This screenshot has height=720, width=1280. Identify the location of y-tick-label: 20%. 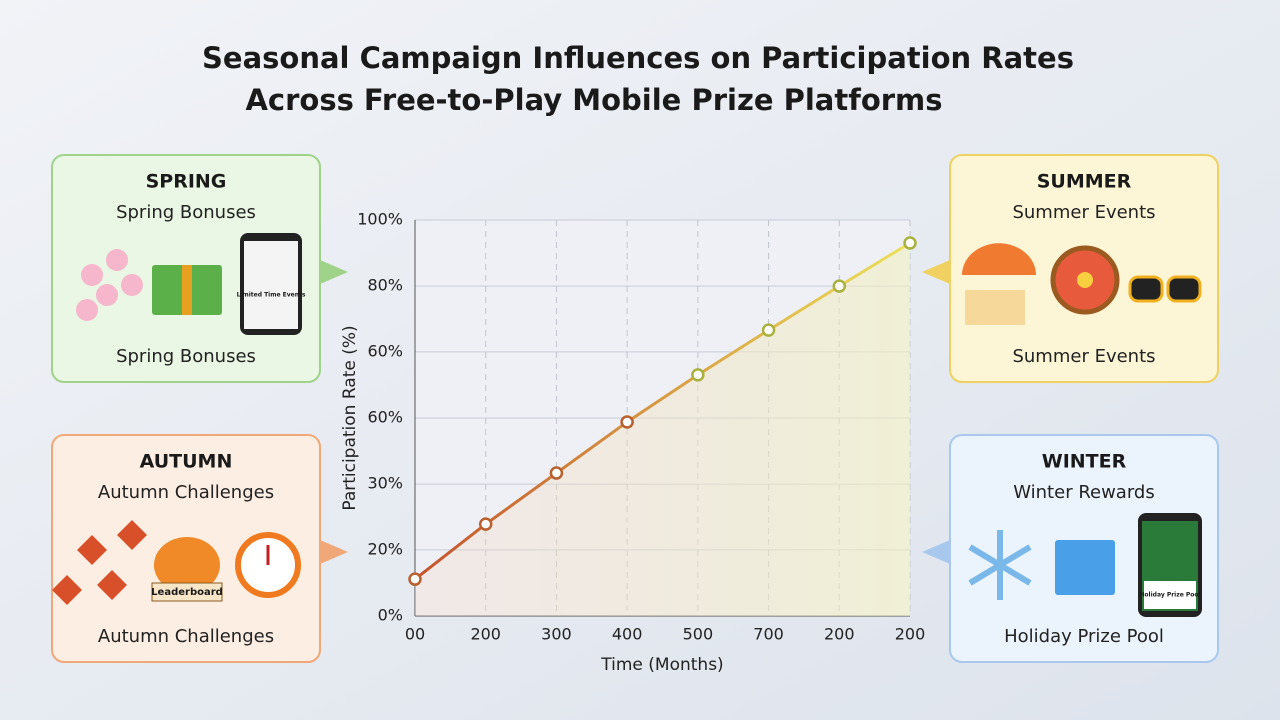
(385, 548).